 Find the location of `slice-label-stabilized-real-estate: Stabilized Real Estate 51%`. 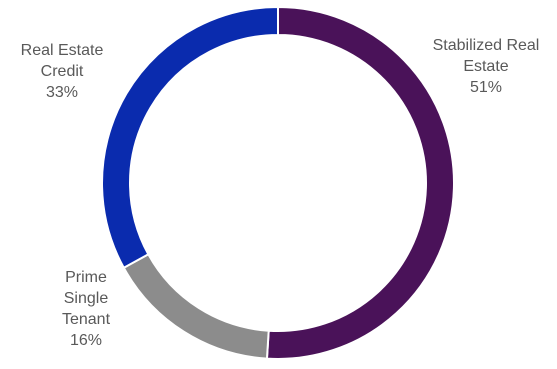

slice-label-stabilized-real-estate: Stabilized Real Estate 51% is located at coordinates (486, 66).